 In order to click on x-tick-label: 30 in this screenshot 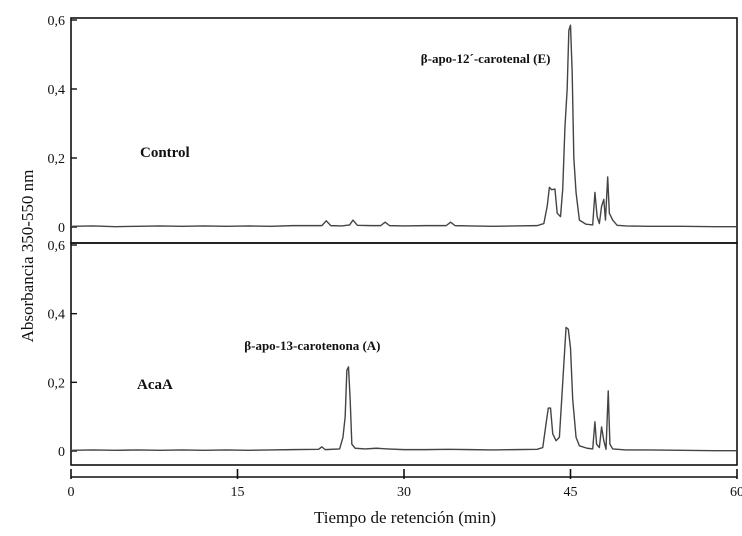, I will do `click(404, 492)`.